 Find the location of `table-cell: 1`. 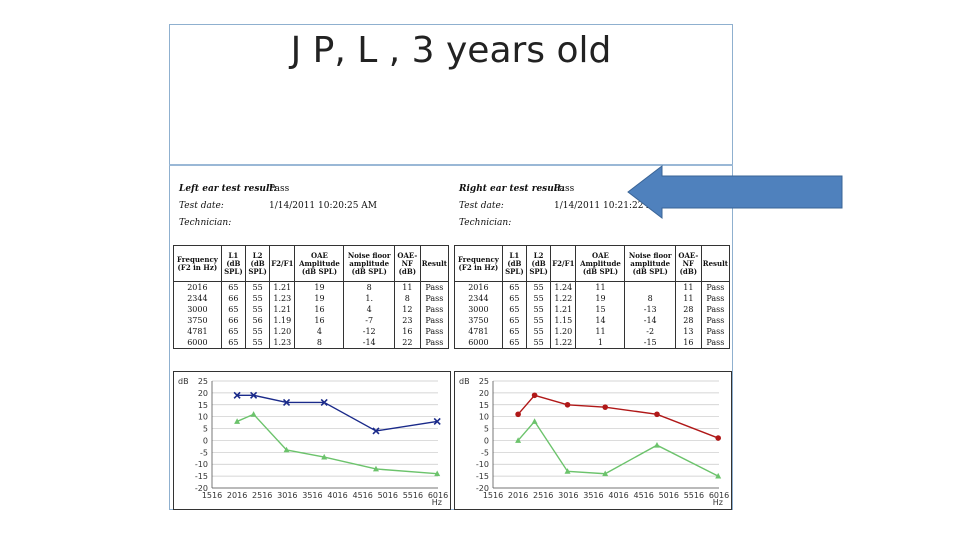

table-cell: 1 is located at coordinates (600, 343).